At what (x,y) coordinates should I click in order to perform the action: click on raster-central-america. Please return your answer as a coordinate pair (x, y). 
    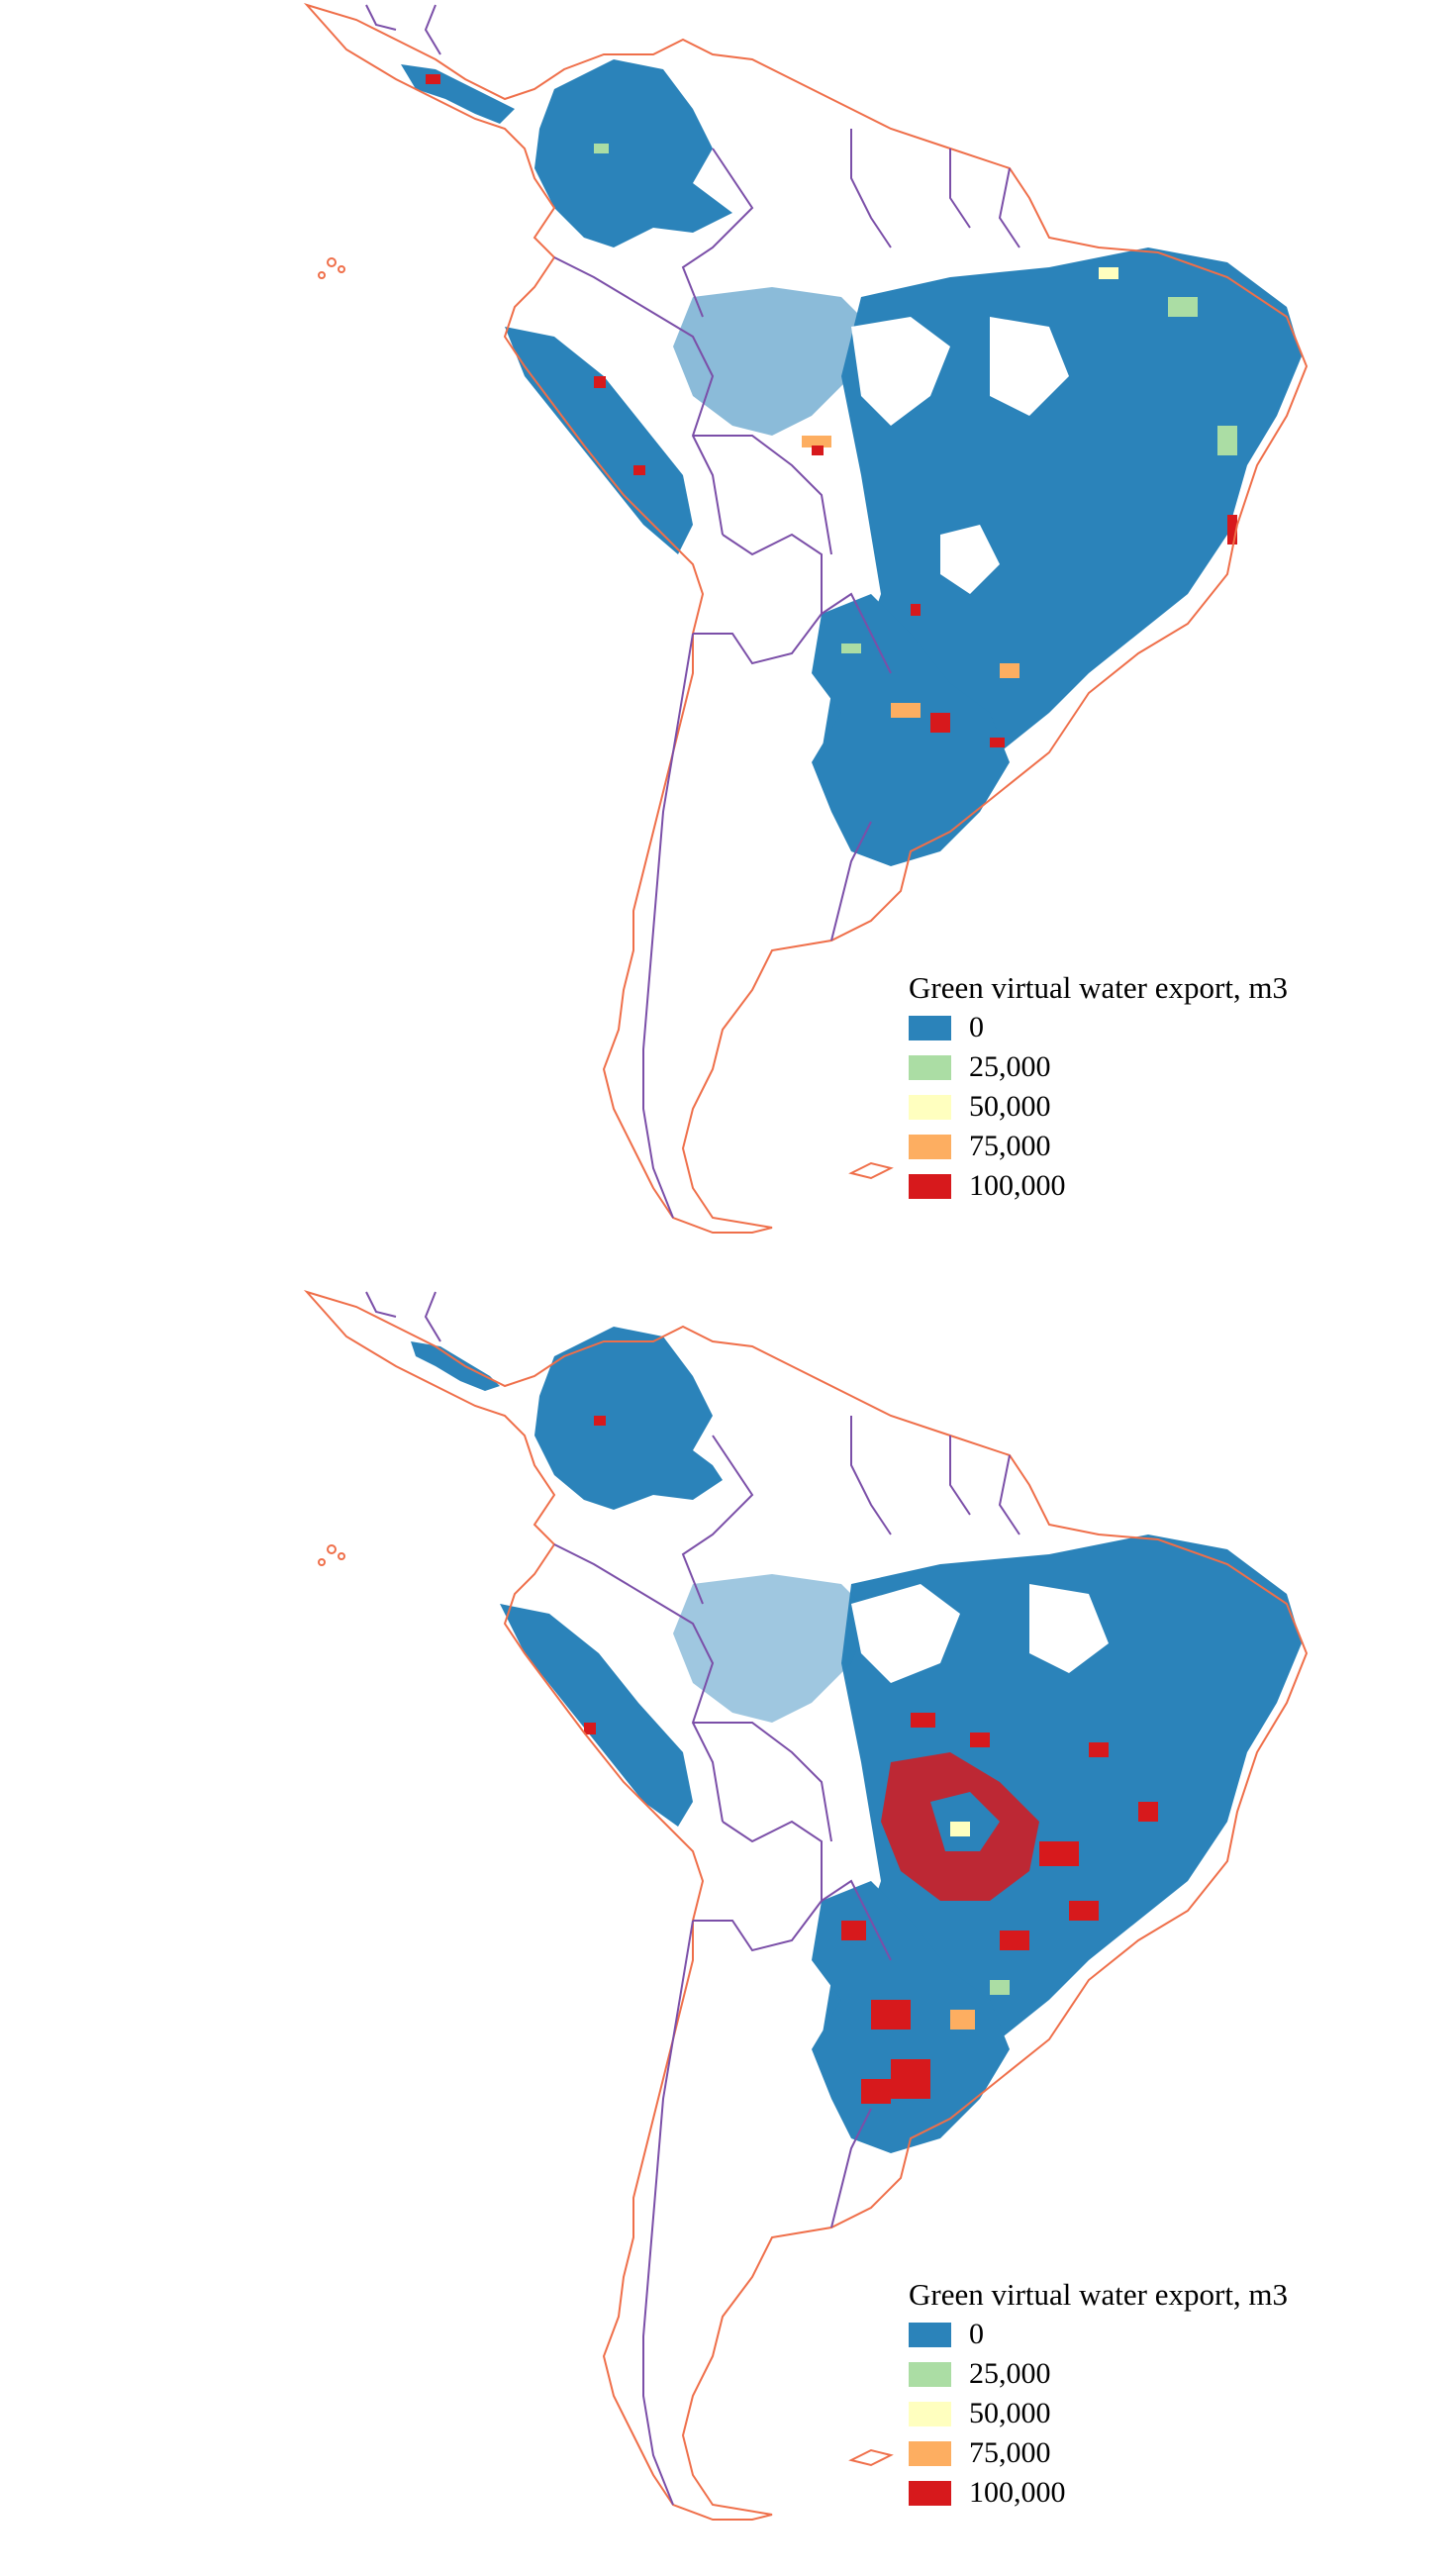
    Looking at the image, I should click on (455, 1366).